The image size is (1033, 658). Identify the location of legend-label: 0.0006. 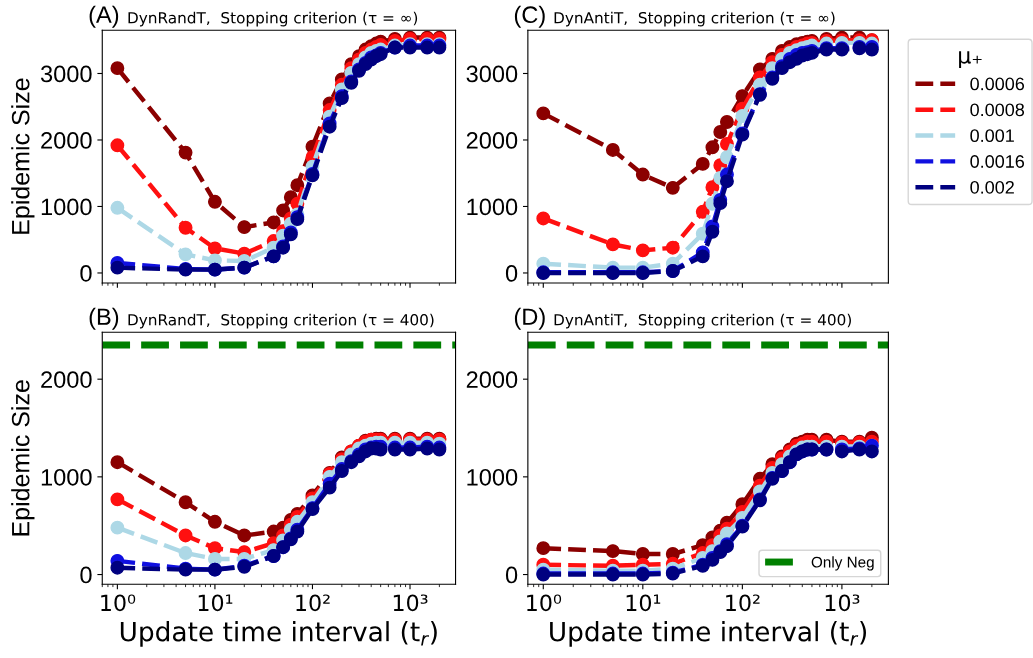
(997, 84).